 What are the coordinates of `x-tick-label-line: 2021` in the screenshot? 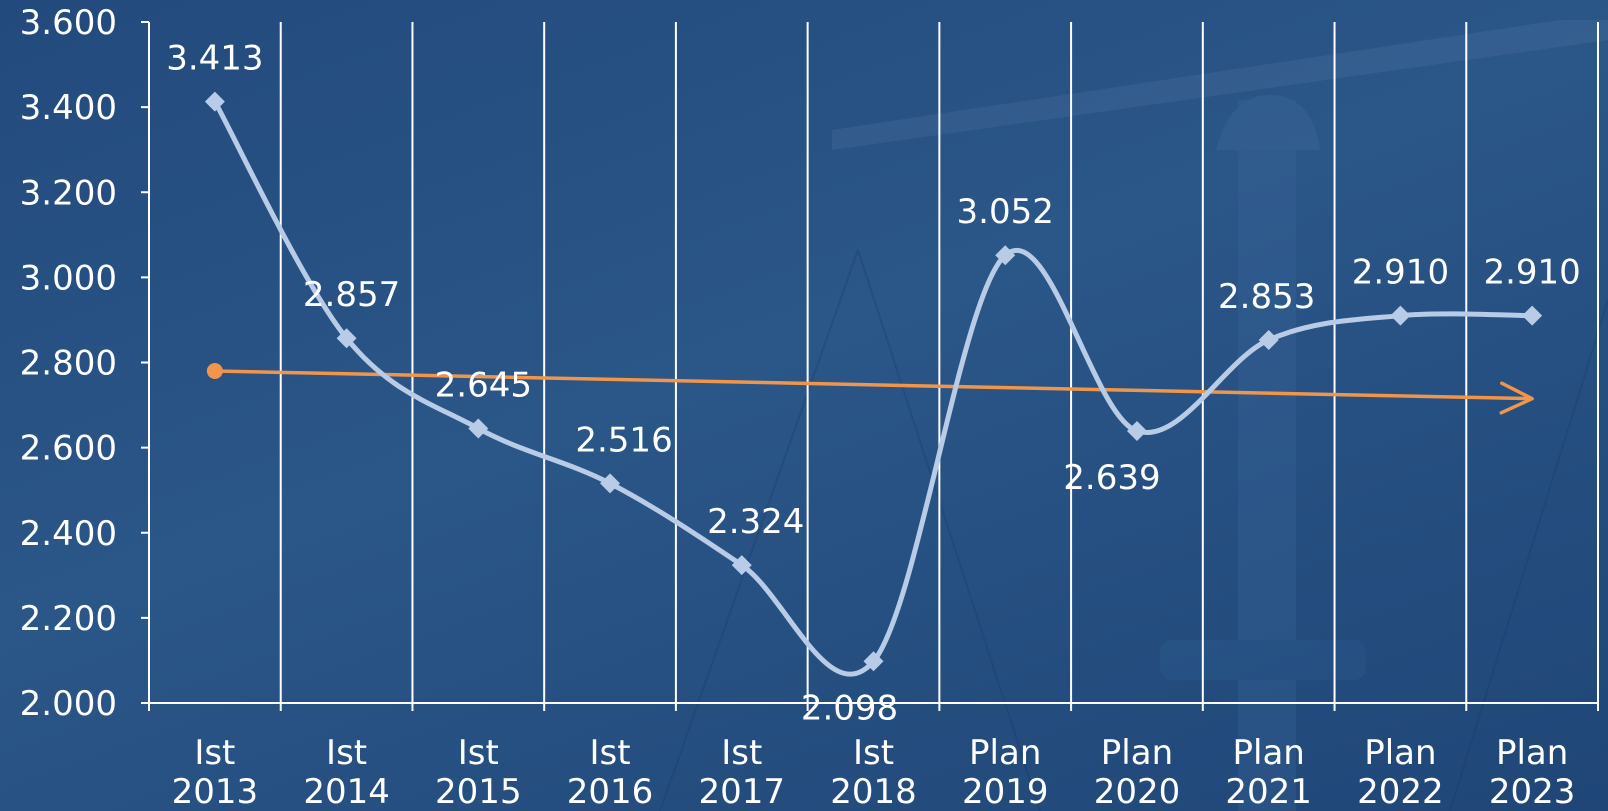 It's located at (1268, 791).